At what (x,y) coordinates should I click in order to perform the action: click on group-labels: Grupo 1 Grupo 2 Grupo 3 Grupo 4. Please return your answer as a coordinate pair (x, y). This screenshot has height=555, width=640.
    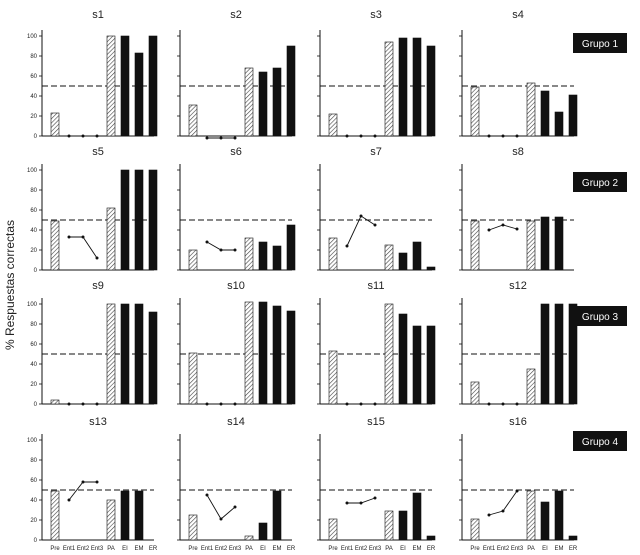
    Looking at the image, I should click on (600, 242).